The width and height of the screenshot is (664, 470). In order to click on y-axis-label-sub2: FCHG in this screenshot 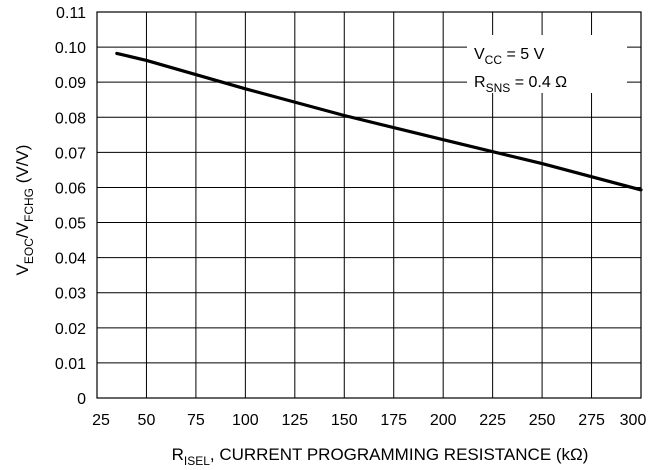, I will do `click(29, 205)`.